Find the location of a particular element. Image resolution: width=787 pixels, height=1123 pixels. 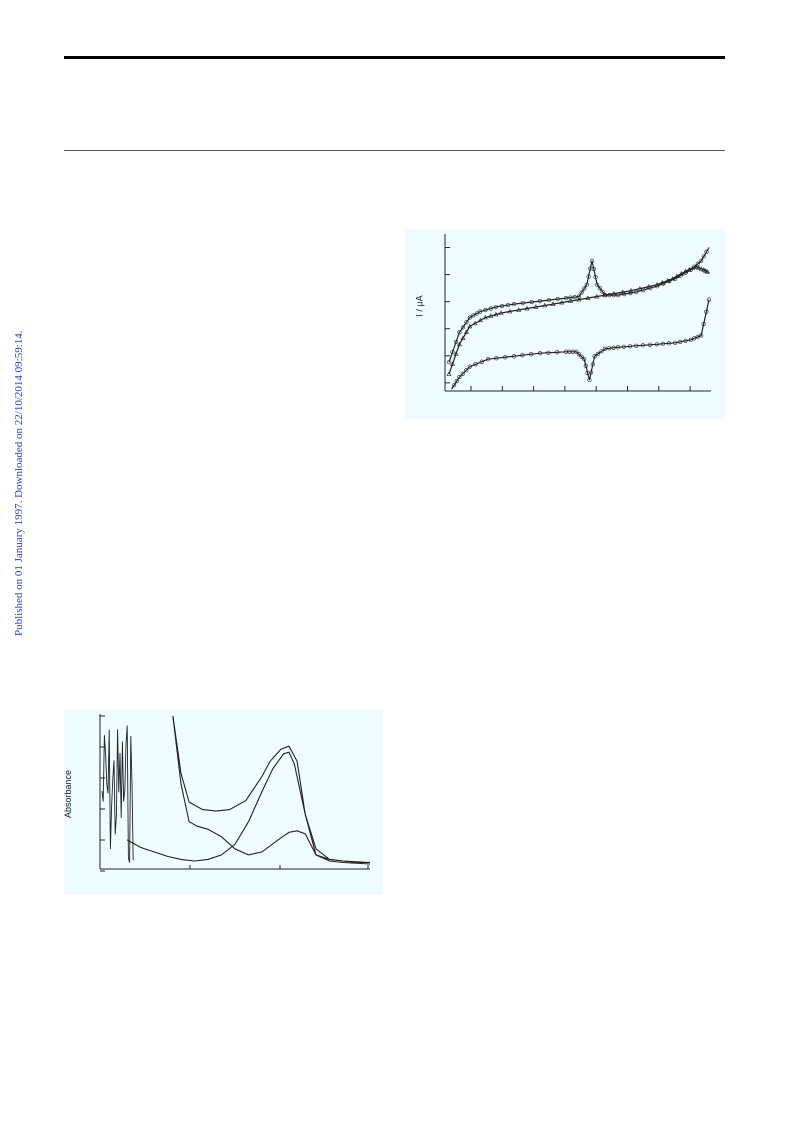

cv-chart is located at coordinates (578, 313).